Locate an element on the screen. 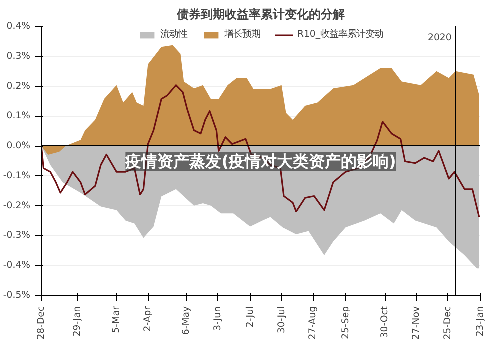  y-tick-label: 0.0% is located at coordinates (18, 146).